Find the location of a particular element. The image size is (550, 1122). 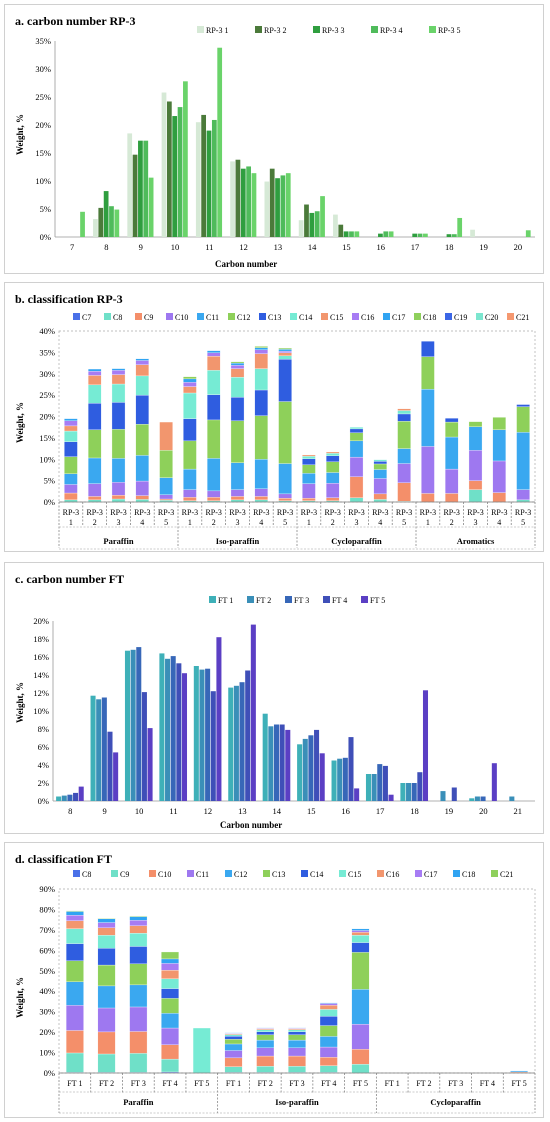

chart-c-xtick-label: 15 is located at coordinates (311, 811).